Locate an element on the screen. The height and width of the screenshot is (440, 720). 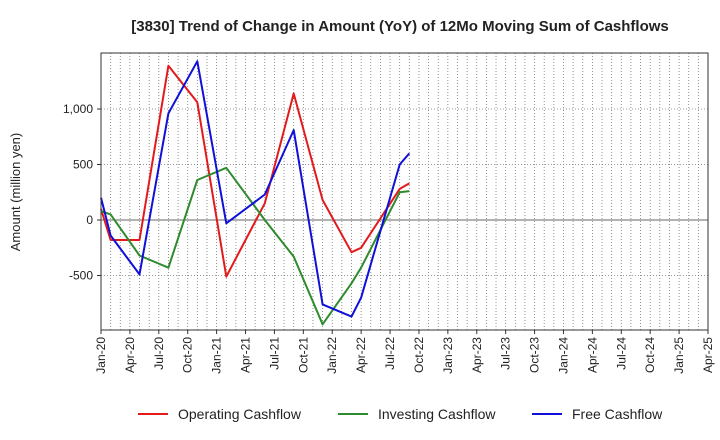
legend-label: Operating Cashflow is located at coordinates (240, 414).